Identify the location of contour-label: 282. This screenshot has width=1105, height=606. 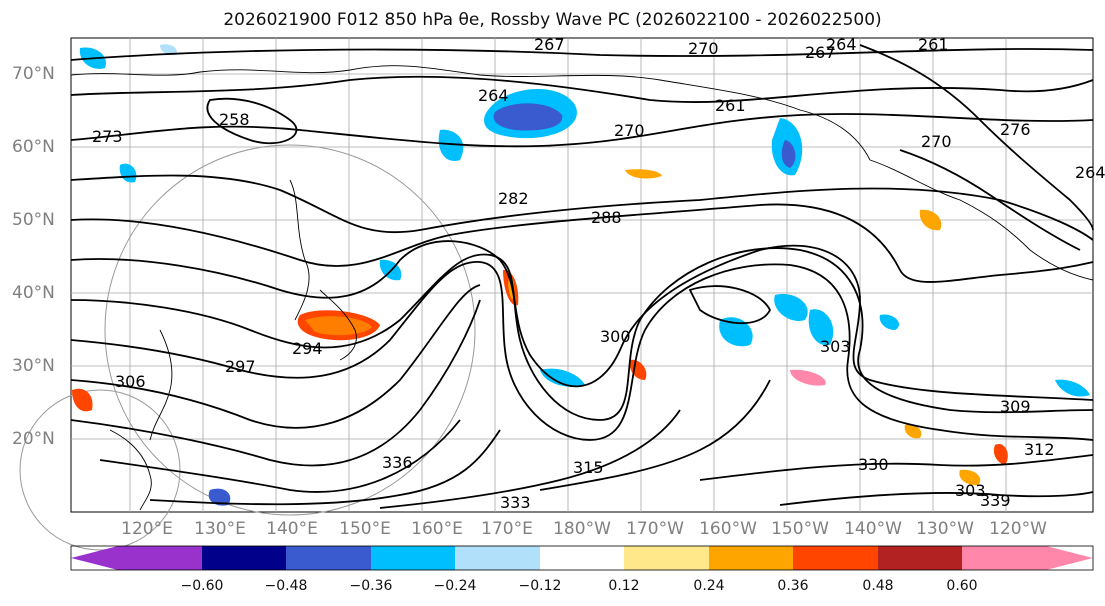
(513, 198).